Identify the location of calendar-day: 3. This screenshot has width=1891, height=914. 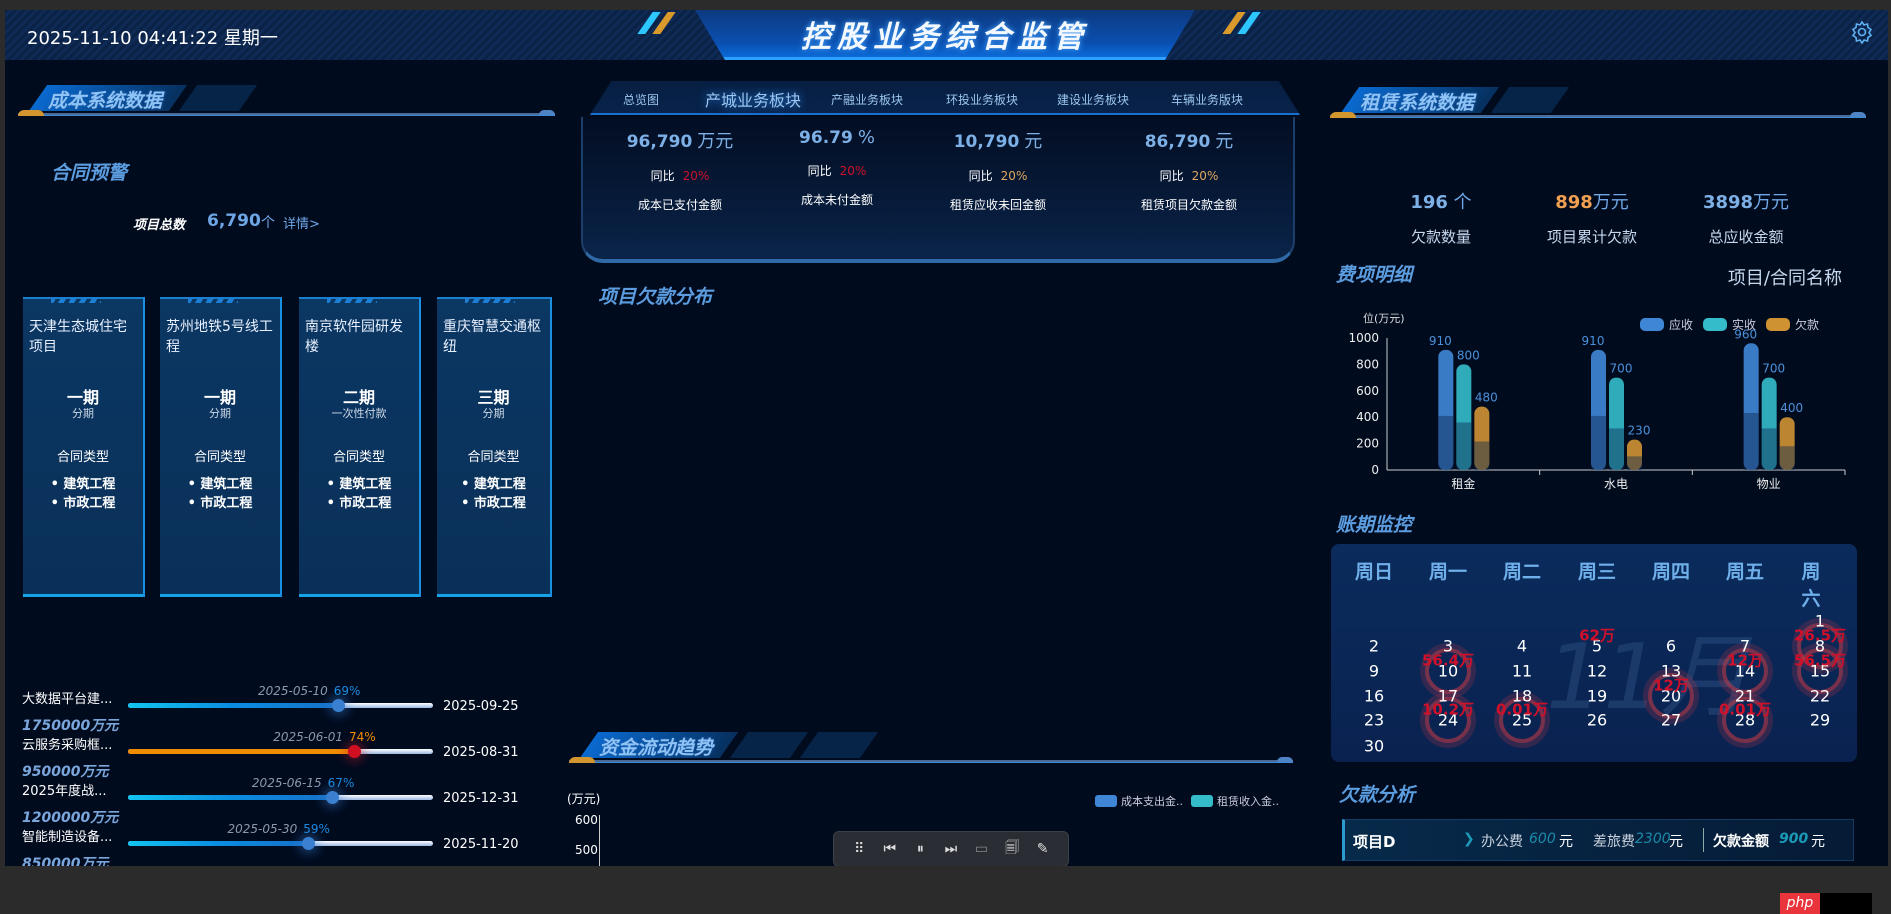
(1448, 646).